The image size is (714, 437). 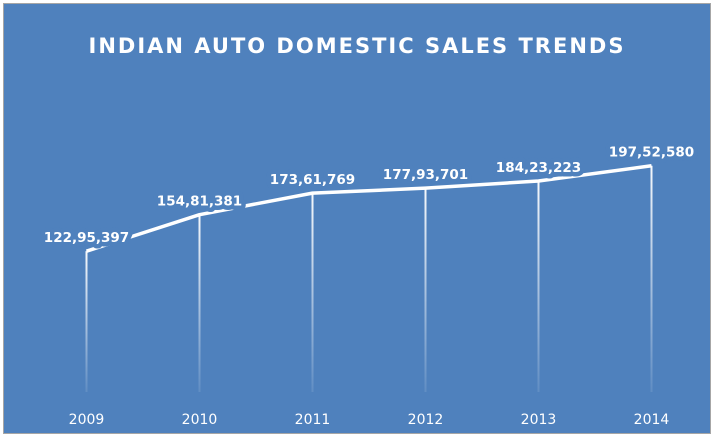 What do you see at coordinates (651, 153) in the screenshot?
I see `data-label: 197,52,580` at bounding box center [651, 153].